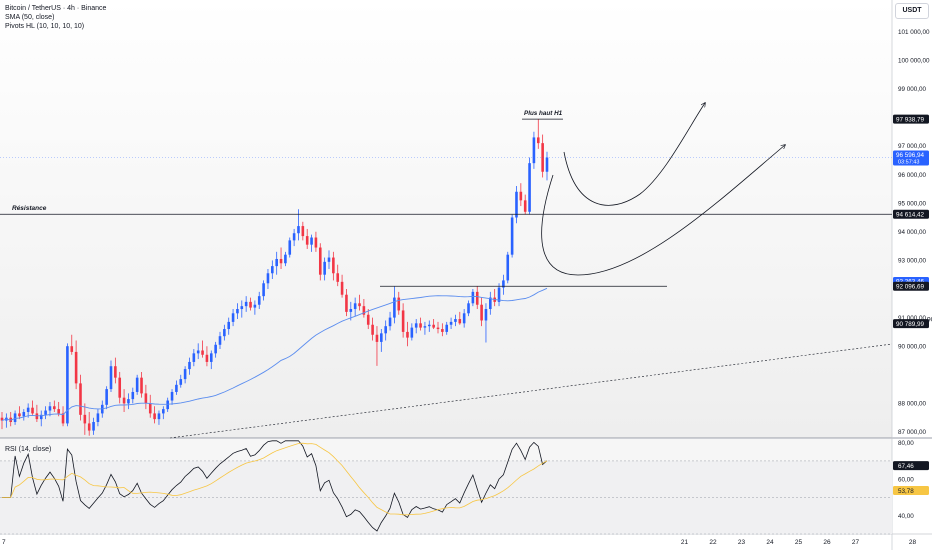  I want to click on price-badge-label: 90 789,99, so click(910, 324).